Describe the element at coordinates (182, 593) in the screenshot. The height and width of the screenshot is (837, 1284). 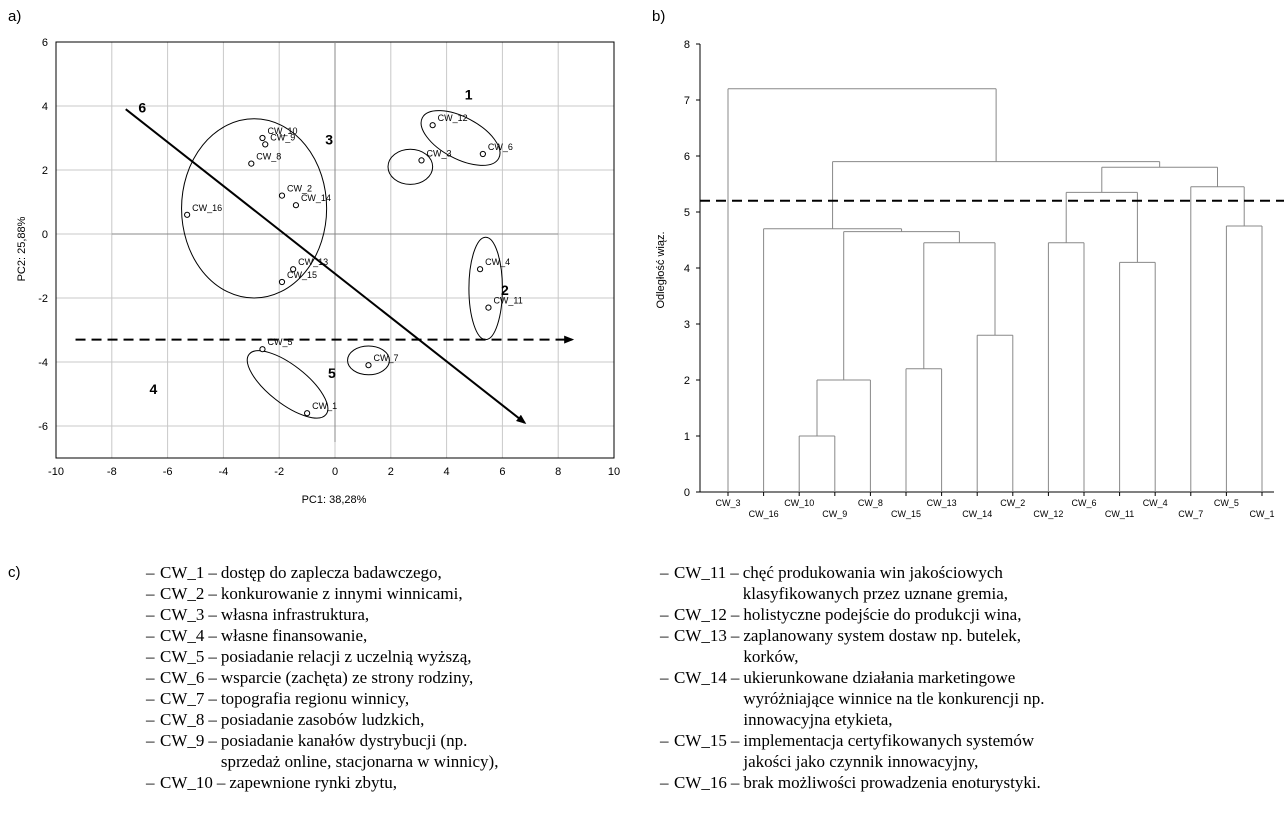
I see `legend-code: CW_2` at that location.